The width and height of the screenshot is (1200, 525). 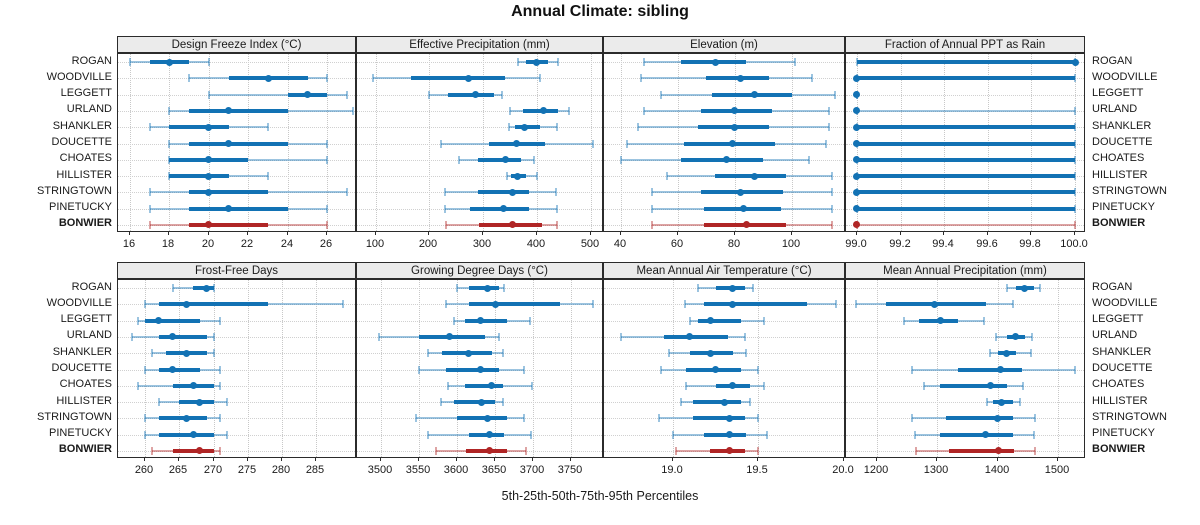 I want to click on site-label-left: SHANKLER, so click(x=82, y=126).